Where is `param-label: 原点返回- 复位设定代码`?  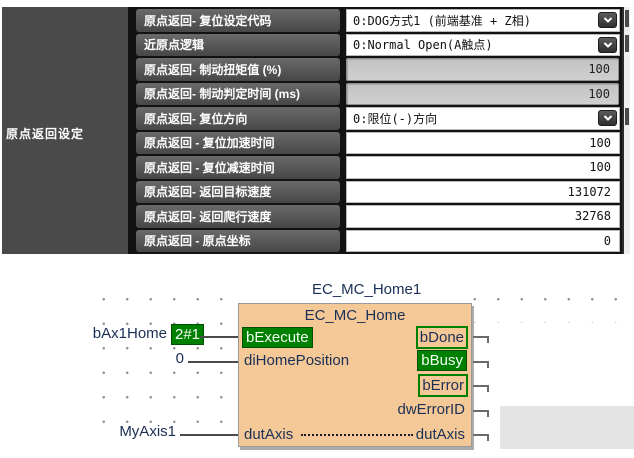
param-label: 原点返回- 复位设定代码 is located at coordinates (238, 20).